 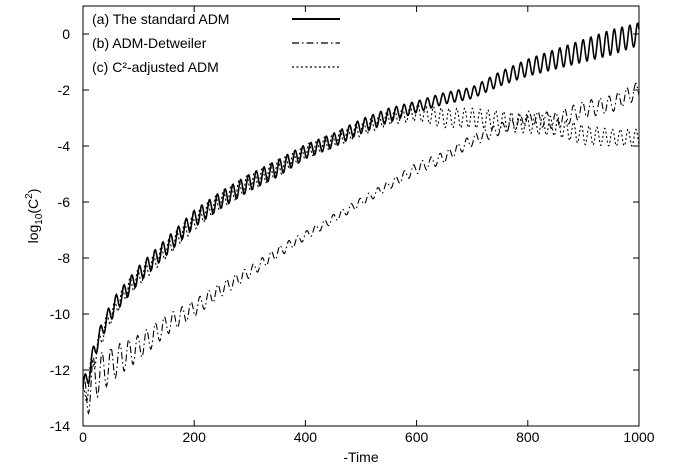 What do you see at coordinates (60, 370) in the screenshot?
I see `y-tick-label: -12` at bounding box center [60, 370].